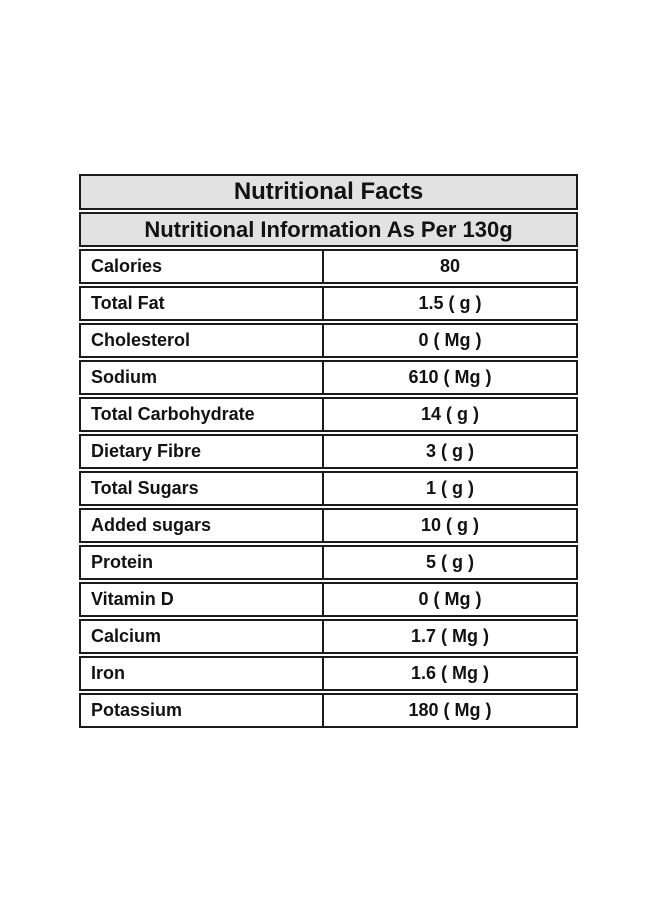  I want to click on nutrient-label: Vitamin D, so click(132, 599).